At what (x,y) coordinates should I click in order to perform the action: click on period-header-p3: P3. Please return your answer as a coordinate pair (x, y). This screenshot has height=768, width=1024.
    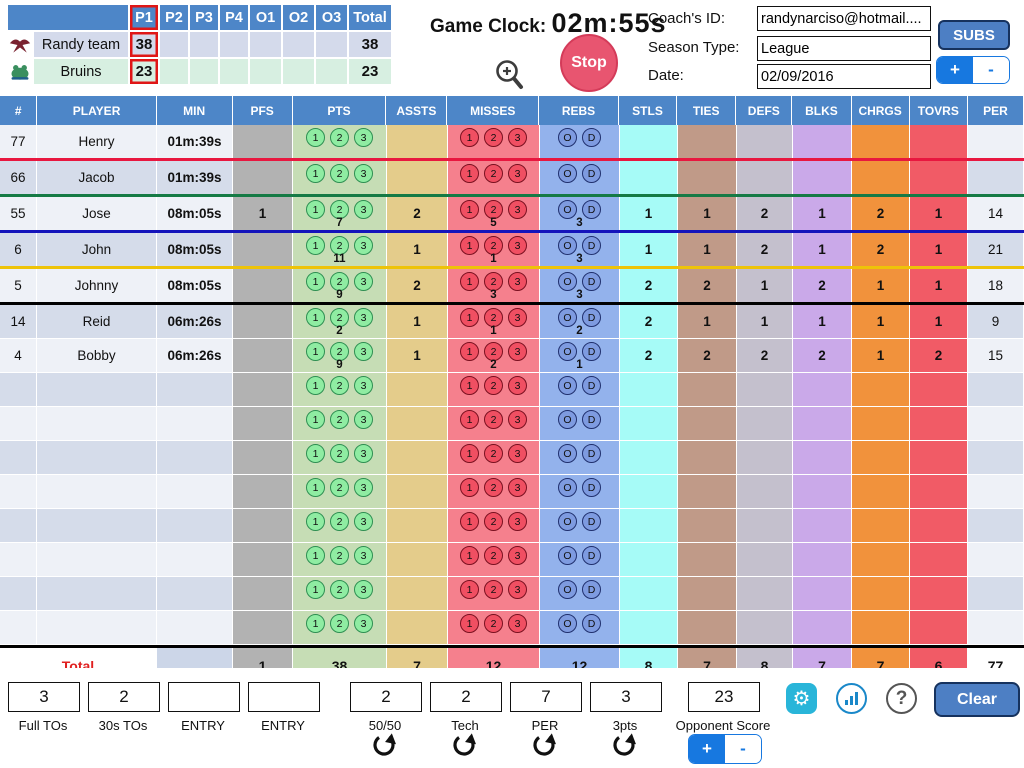
    Looking at the image, I should click on (204, 17).